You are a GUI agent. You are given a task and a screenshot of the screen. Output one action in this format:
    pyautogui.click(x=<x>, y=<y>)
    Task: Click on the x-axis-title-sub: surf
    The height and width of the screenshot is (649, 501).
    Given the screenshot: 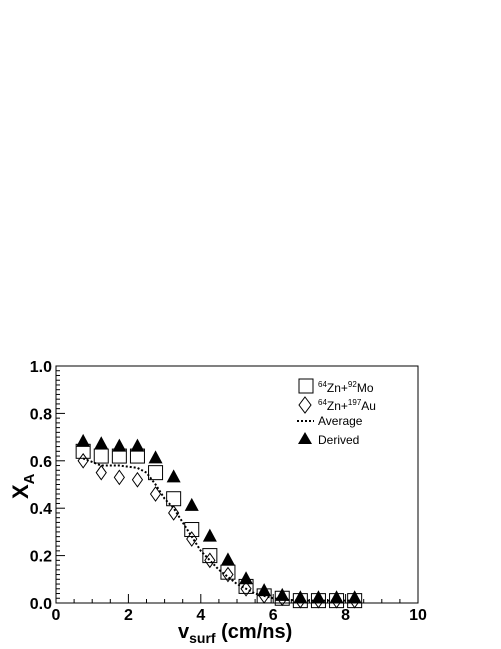 What is the action you would take?
    pyautogui.click(x=202, y=638)
    